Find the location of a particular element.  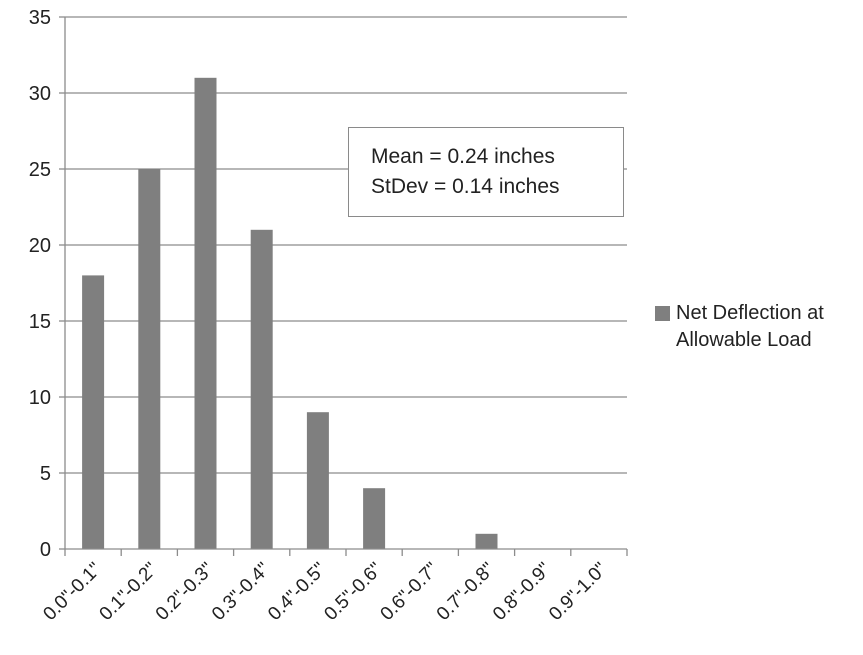

stdev-text: StDev = 0.14 inches is located at coordinates (465, 186).